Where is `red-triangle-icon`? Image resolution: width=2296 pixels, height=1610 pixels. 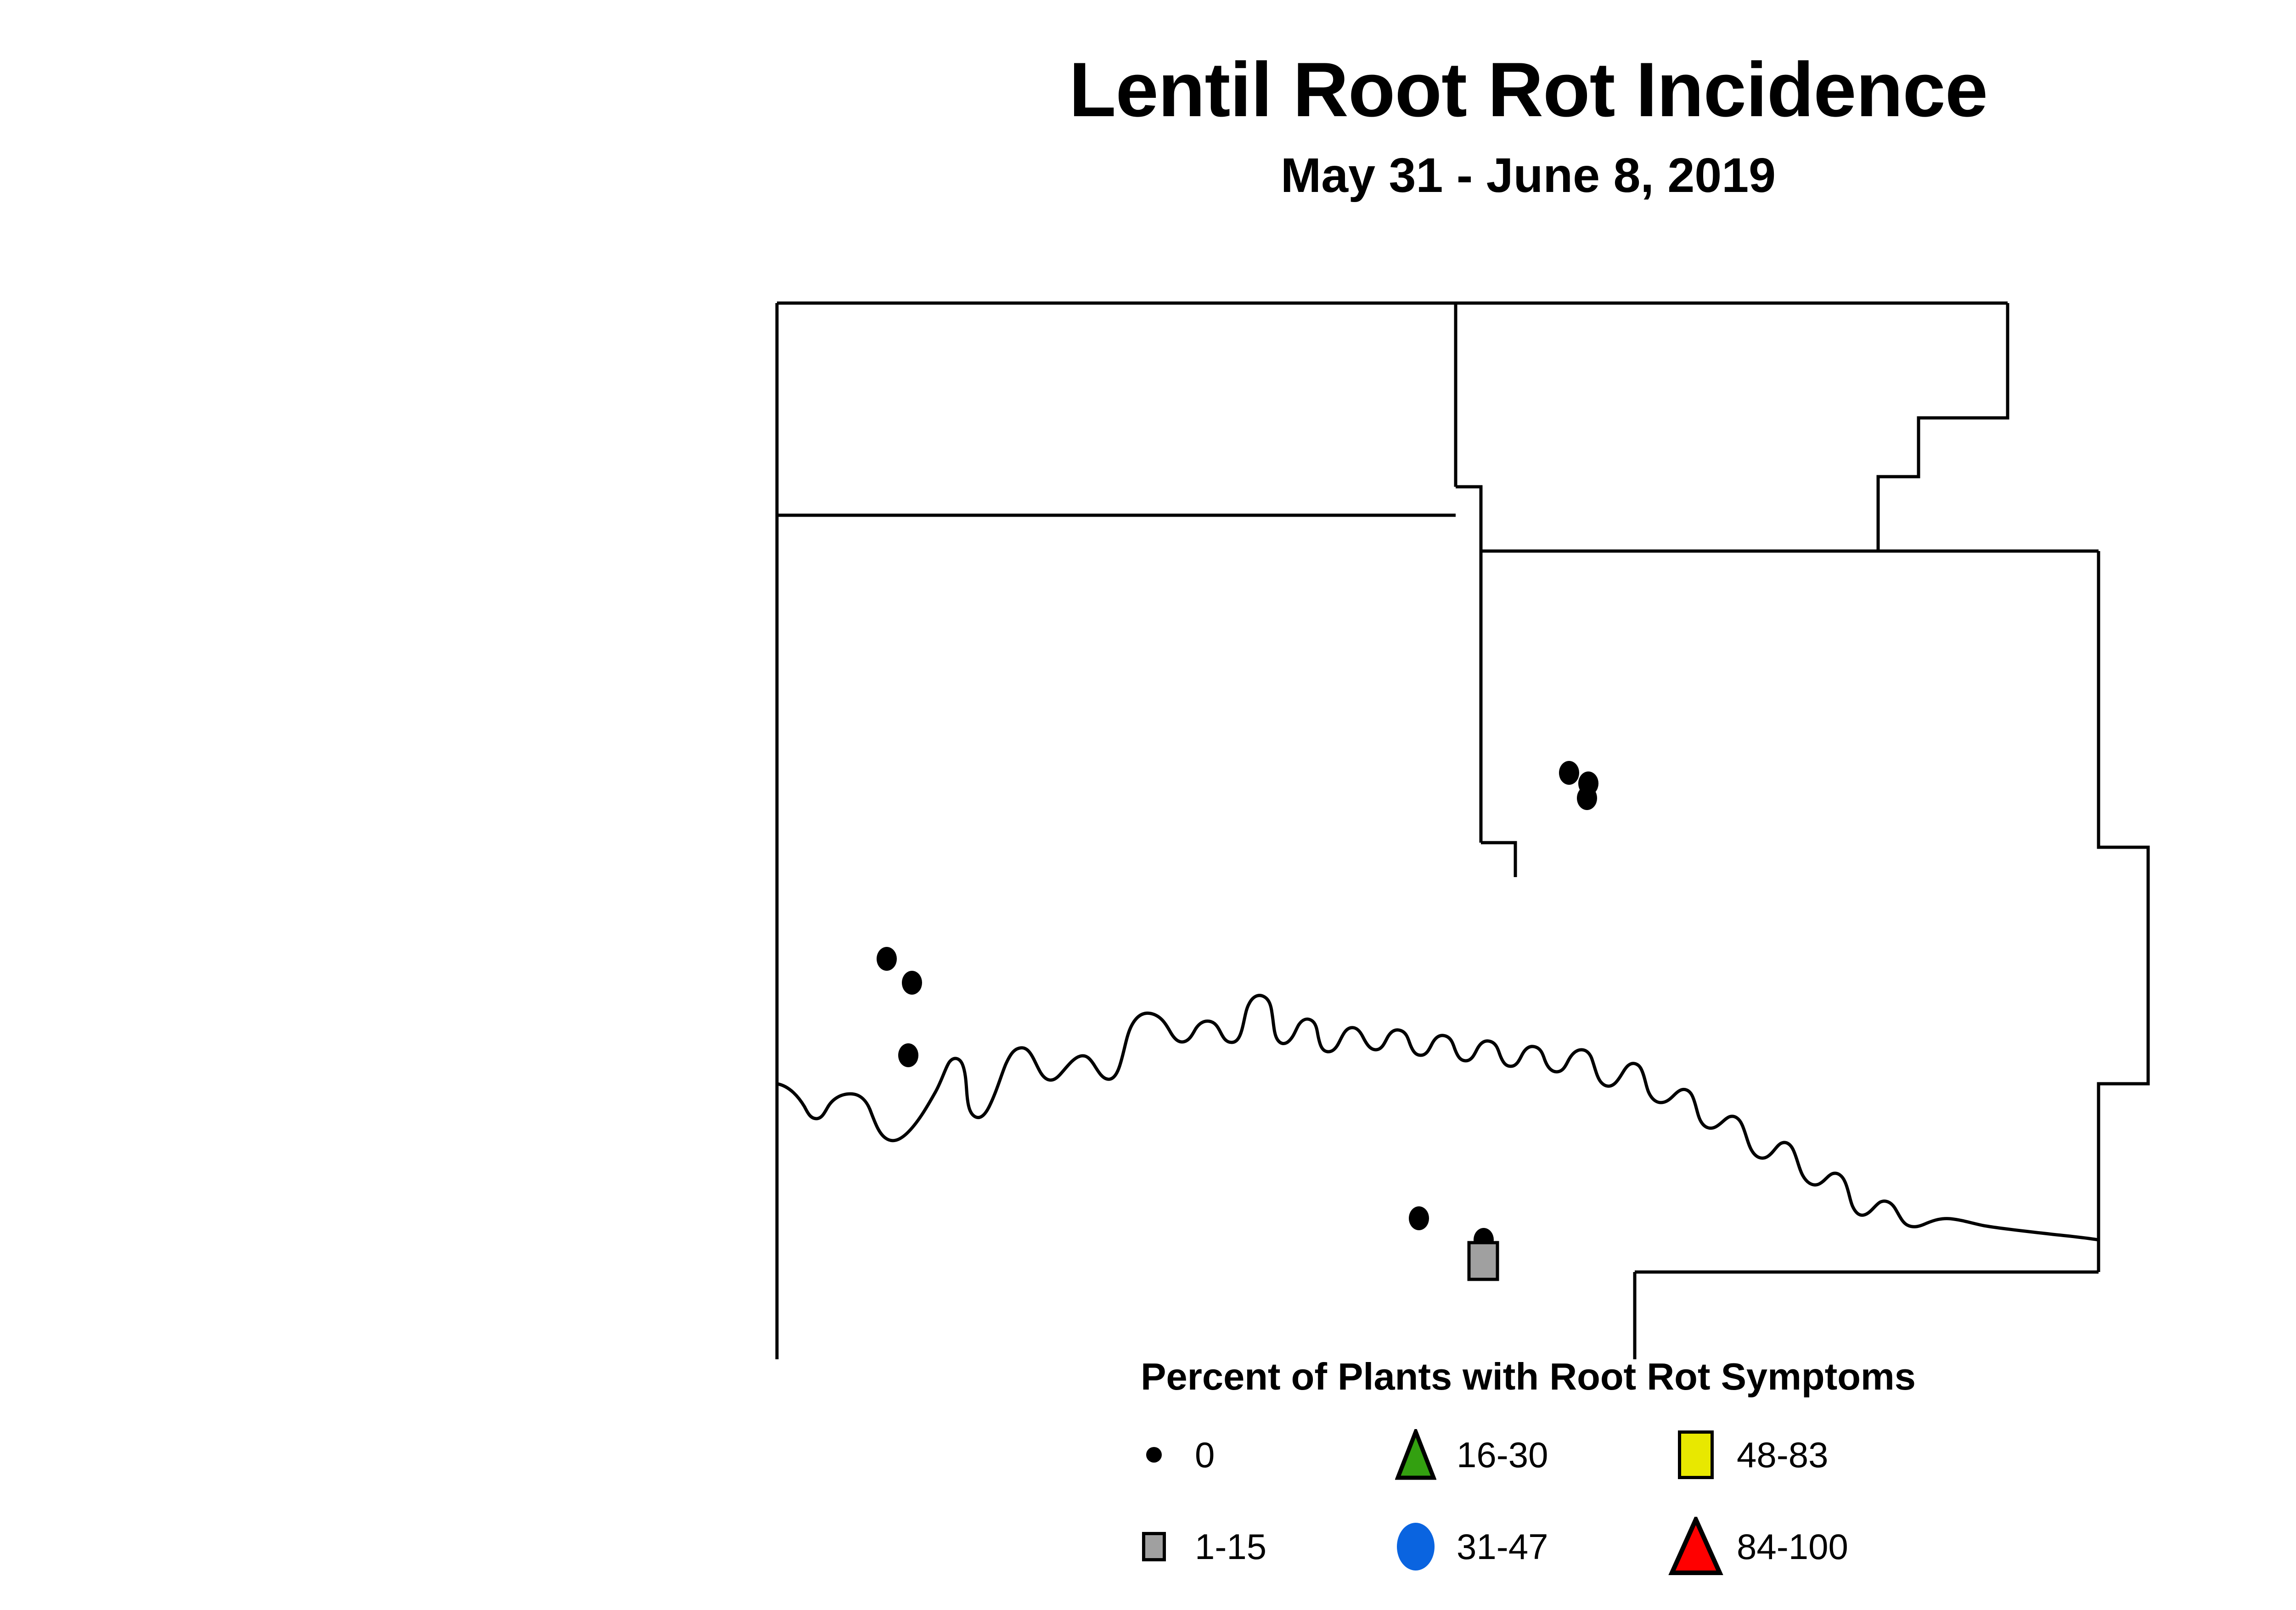 red-triangle-icon is located at coordinates (1695, 1546).